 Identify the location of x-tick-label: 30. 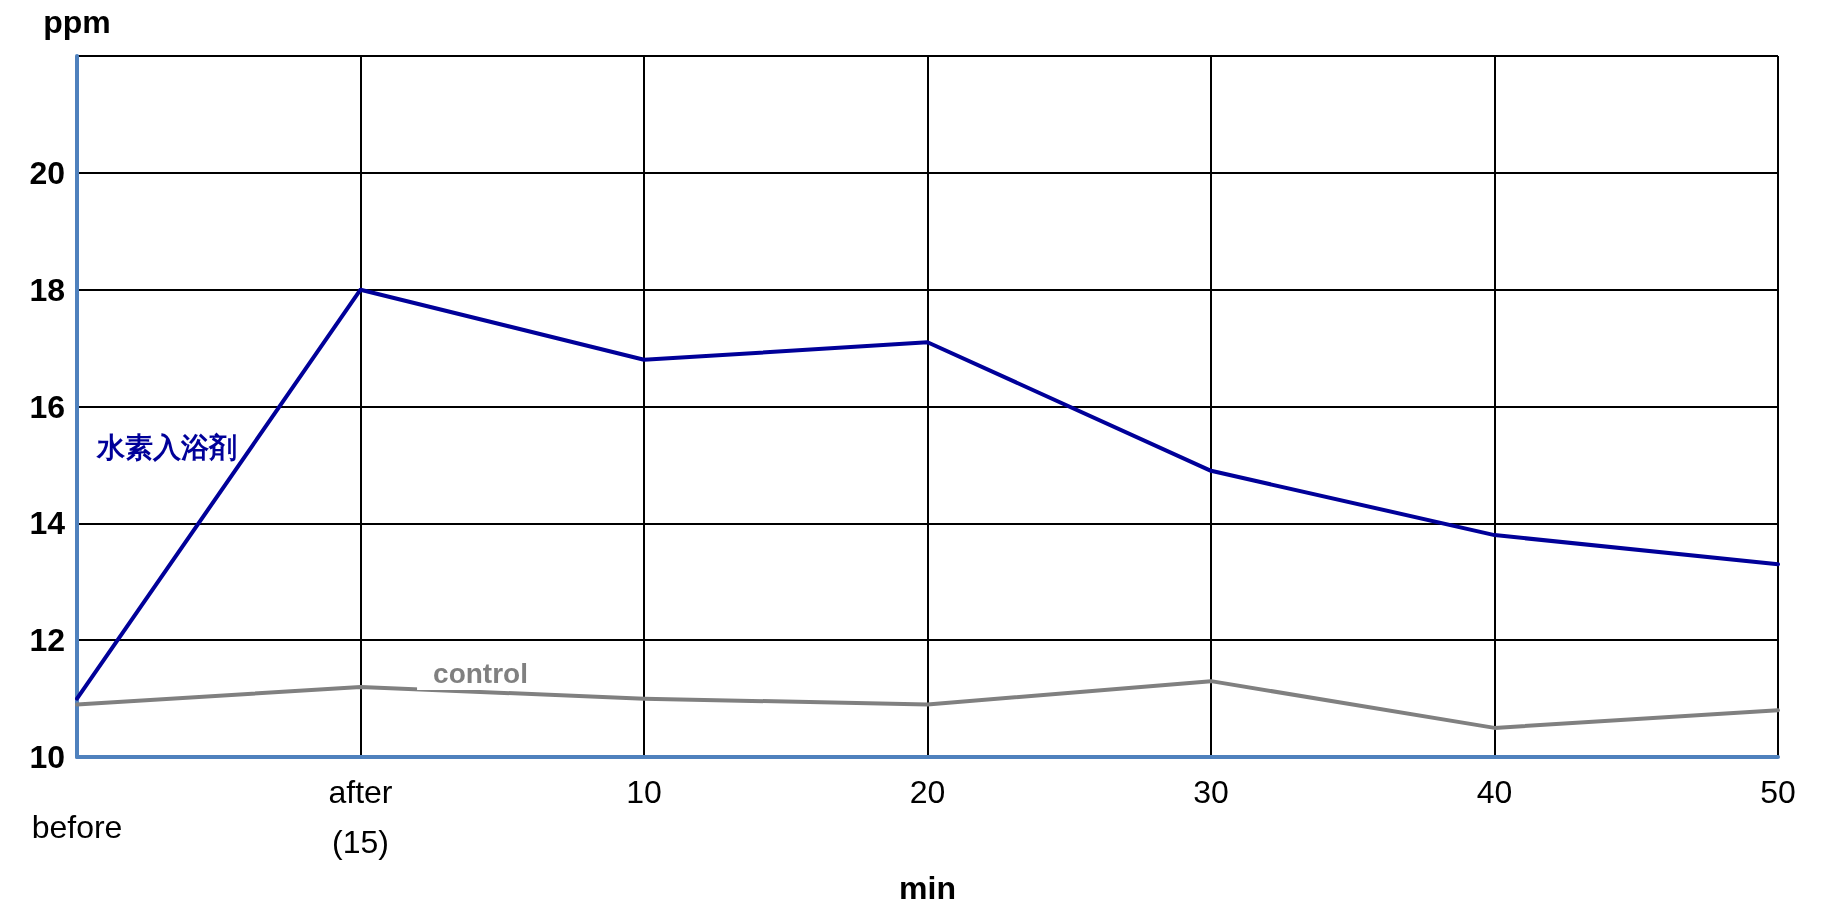
(1211, 792).